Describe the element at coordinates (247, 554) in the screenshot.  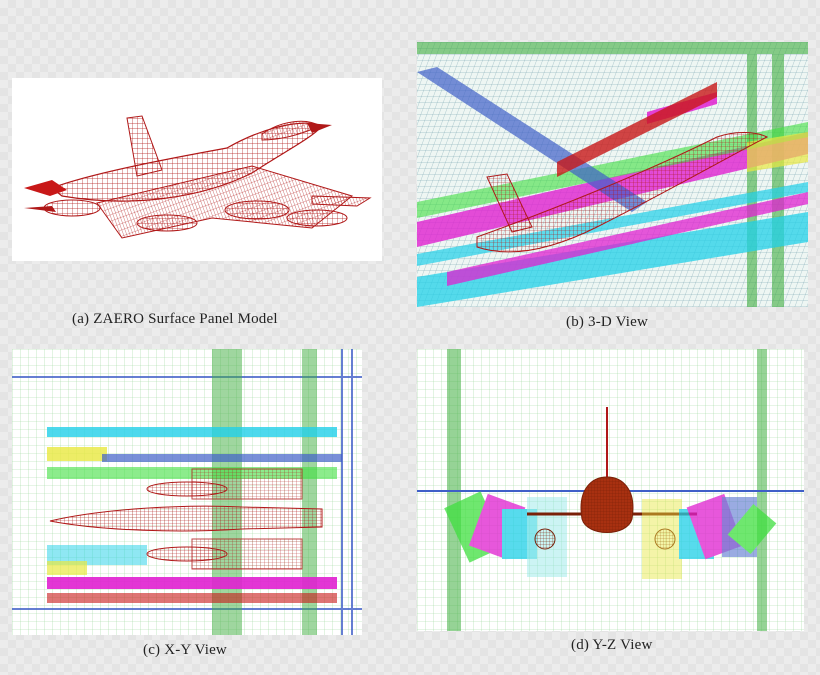
I see `wing-lower` at that location.